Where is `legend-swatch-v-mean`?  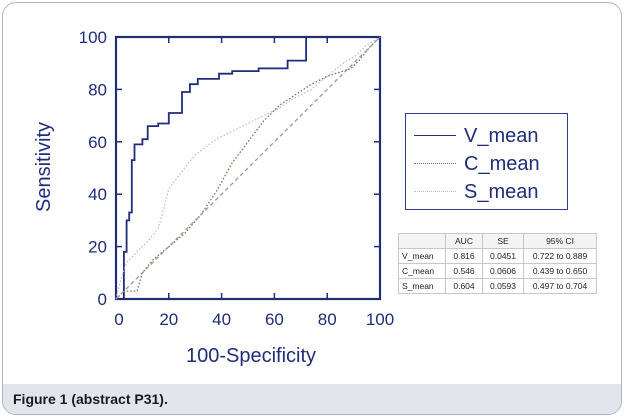
legend-swatch-v-mean is located at coordinates (435, 135).